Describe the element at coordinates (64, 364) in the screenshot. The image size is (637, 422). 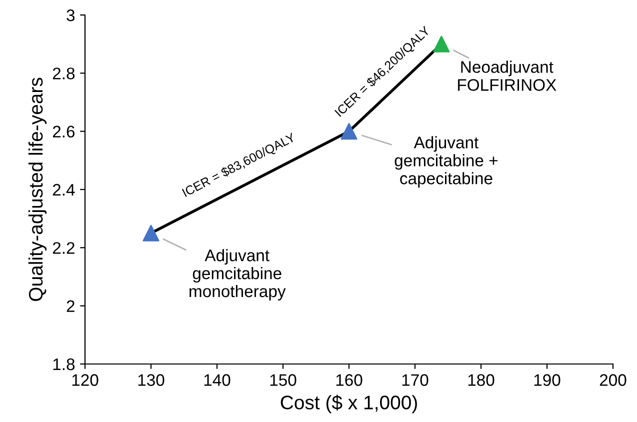
I see `y-tick-label: 1.8` at that location.